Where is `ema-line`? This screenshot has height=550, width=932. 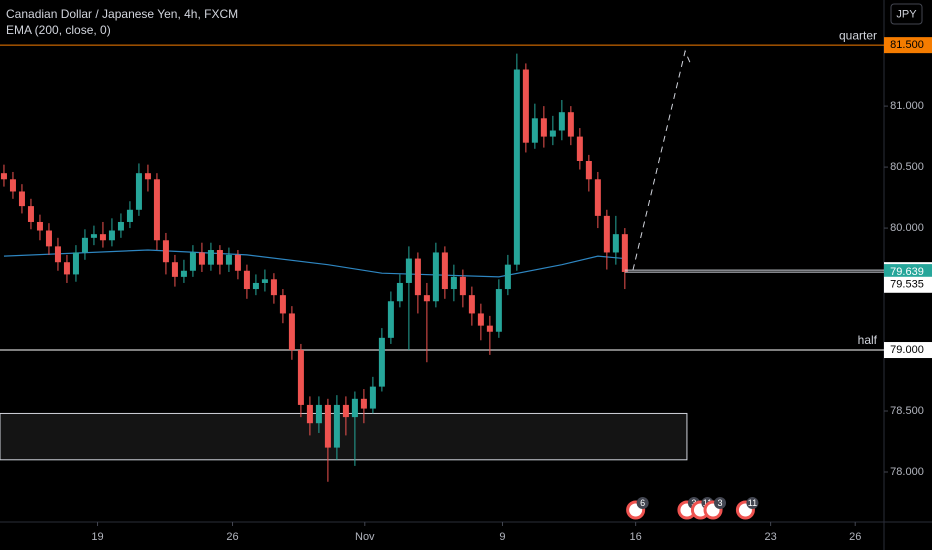 ema-line is located at coordinates (314, 263).